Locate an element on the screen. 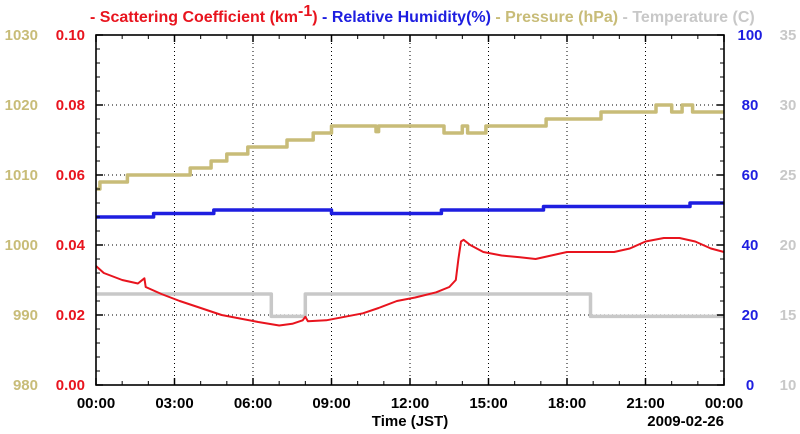 This screenshot has width=800, height=434. scattering-tick-label: 0.00 is located at coordinates (70, 385).